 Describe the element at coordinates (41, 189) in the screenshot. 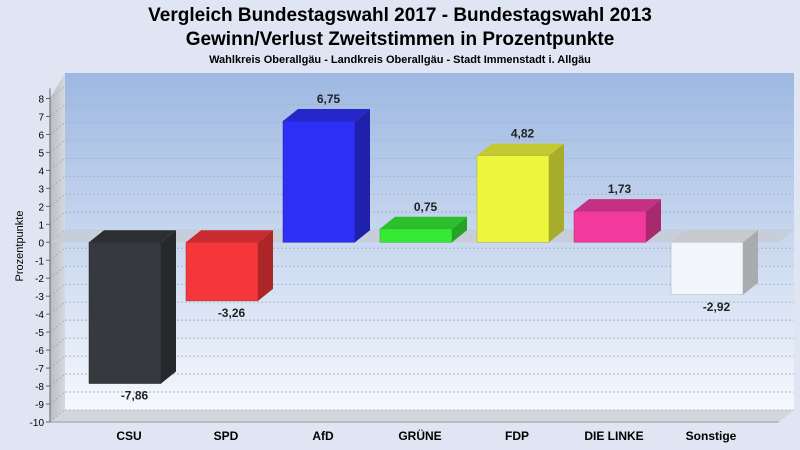

I see `y-tick-label: 3` at that location.